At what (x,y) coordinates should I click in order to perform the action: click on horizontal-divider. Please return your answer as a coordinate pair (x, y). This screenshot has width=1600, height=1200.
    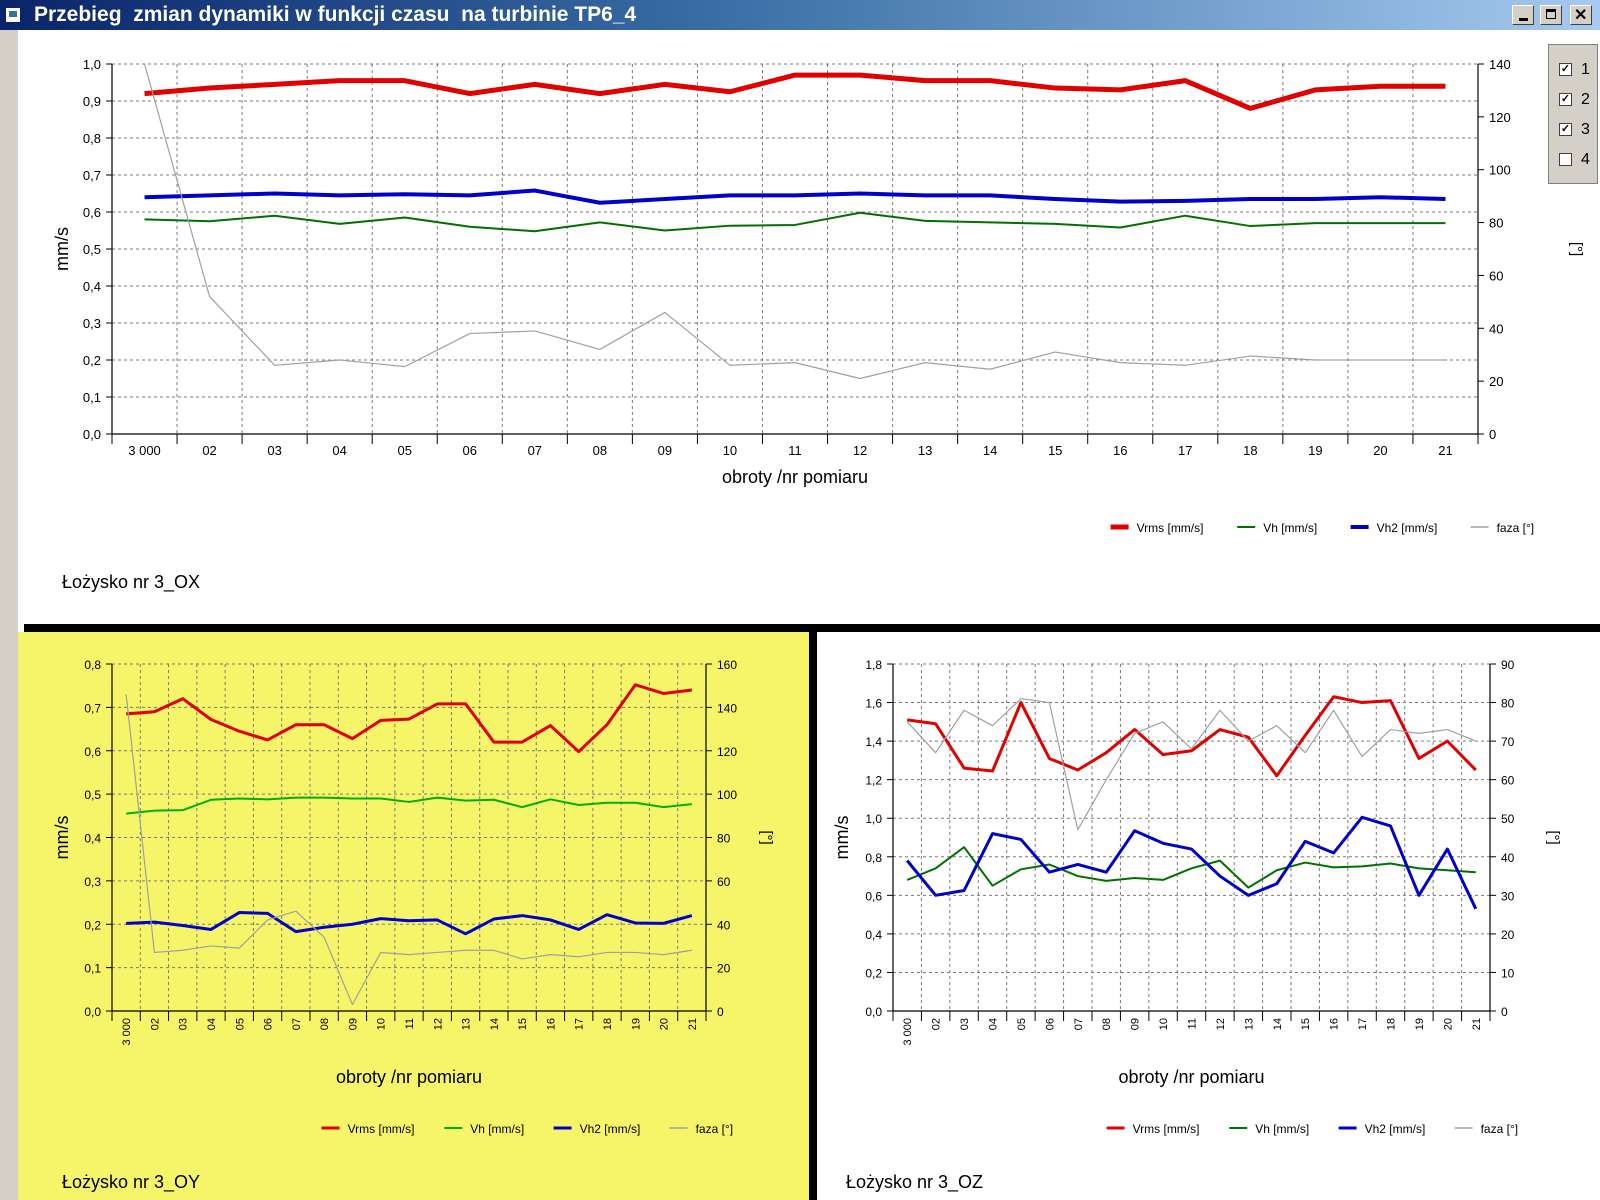
    Looking at the image, I should click on (812, 628).